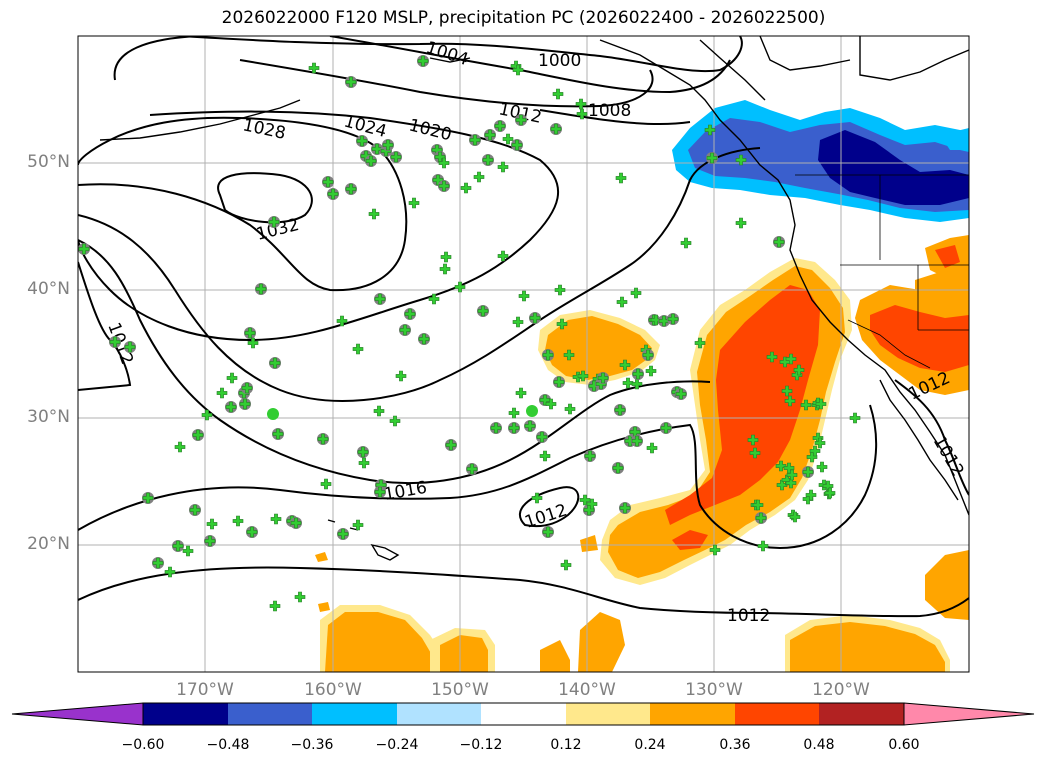 The width and height of the screenshot is (1047, 765). I want to click on colorbar-tick-label: 0.12, so click(566, 745).